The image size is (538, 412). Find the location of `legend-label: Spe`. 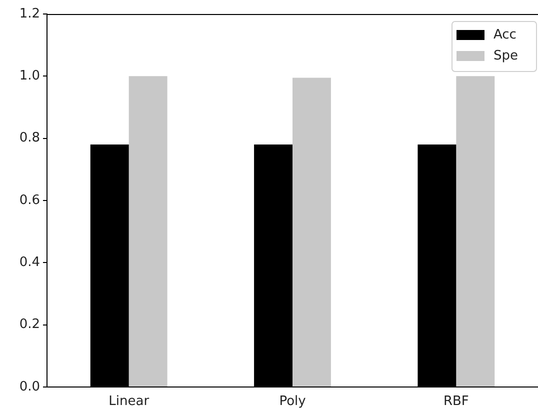

legend-label: Spe is located at coordinates (506, 56).